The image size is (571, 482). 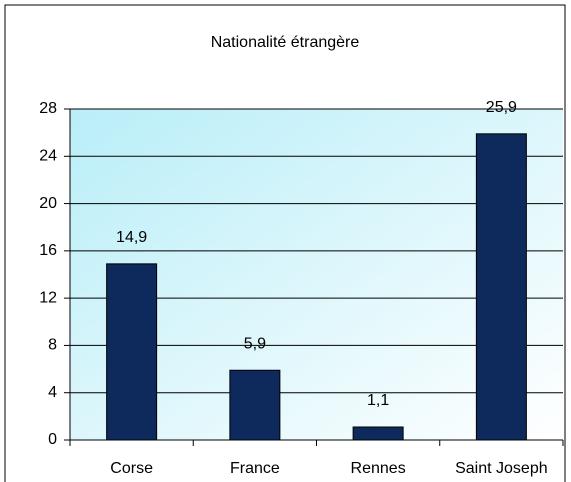 What do you see at coordinates (131, 237) in the screenshot?
I see `data-label: 14,9` at bounding box center [131, 237].